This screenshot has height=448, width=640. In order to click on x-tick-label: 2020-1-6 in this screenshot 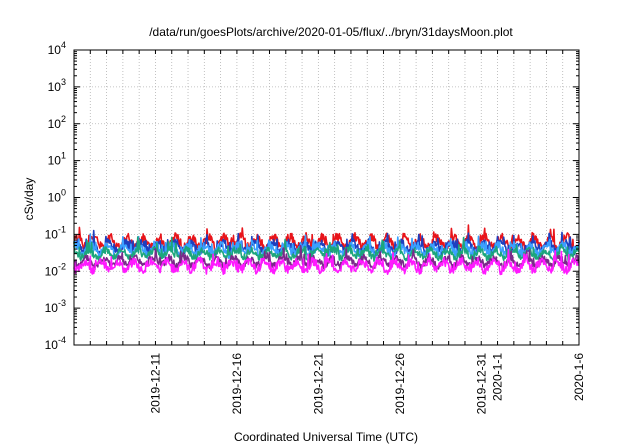, I will do `click(579, 377)`.